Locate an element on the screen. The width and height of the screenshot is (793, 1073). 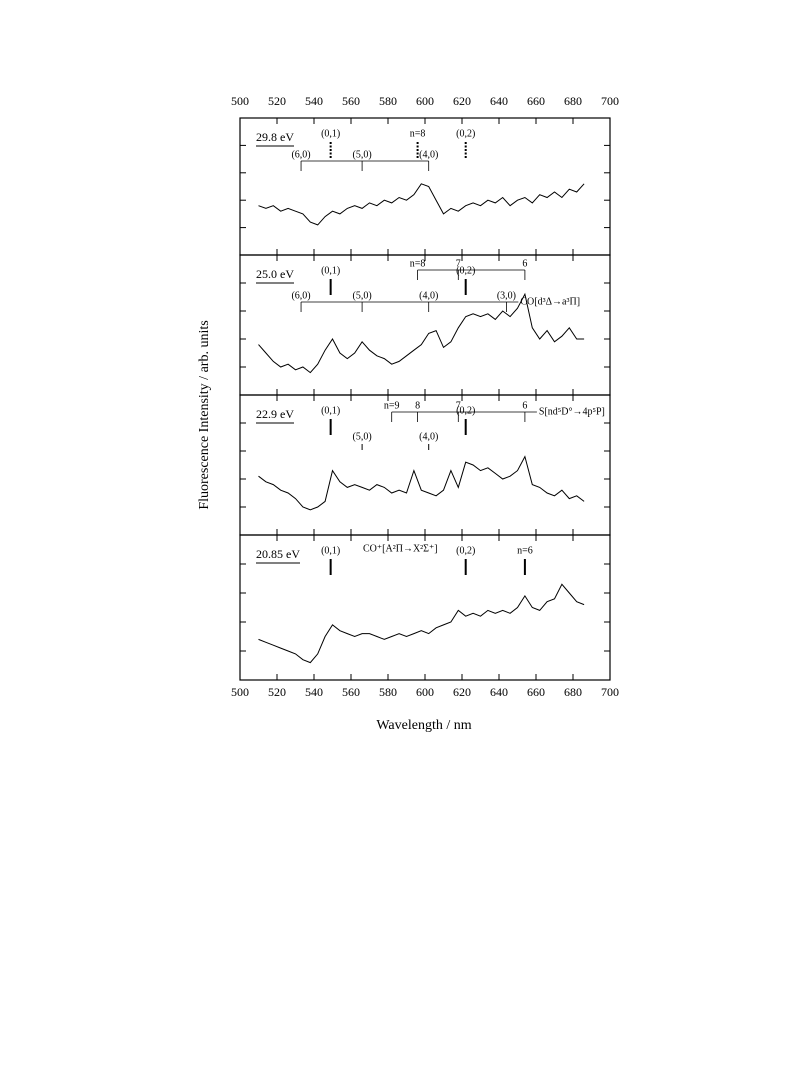
energy-label: 25.0 eV is located at coordinates (275, 274).